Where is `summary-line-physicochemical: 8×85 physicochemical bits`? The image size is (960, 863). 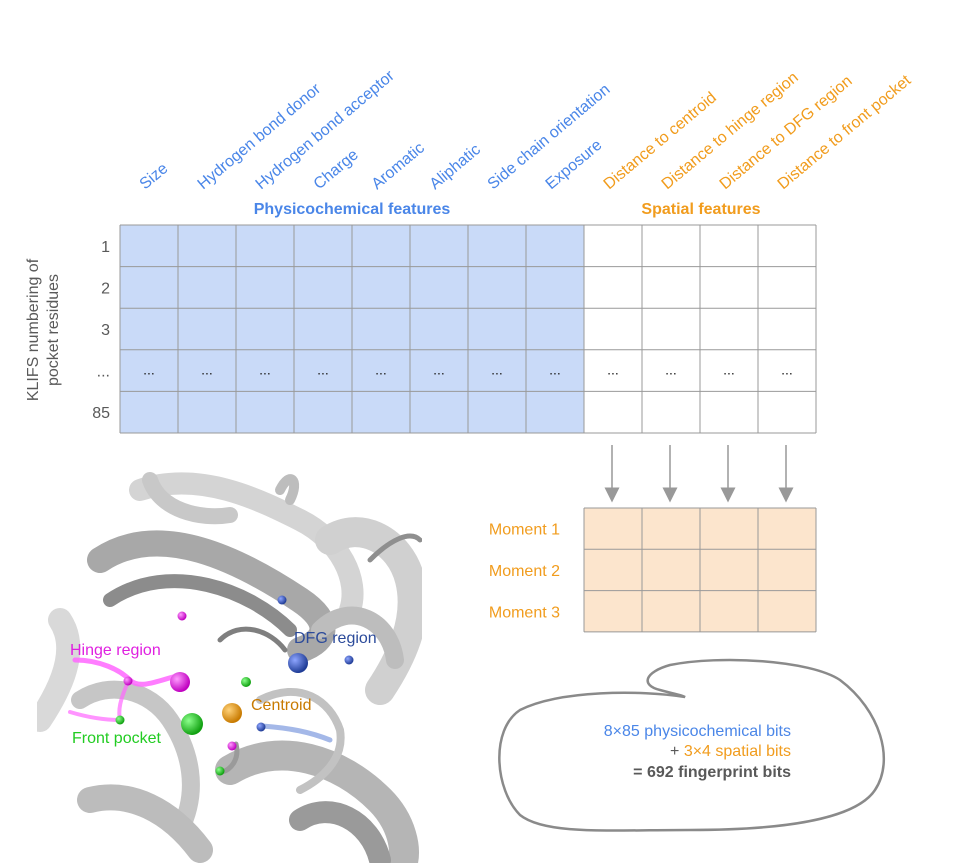
summary-line-physicochemical: 8×85 physicochemical bits is located at coordinates (697, 731).